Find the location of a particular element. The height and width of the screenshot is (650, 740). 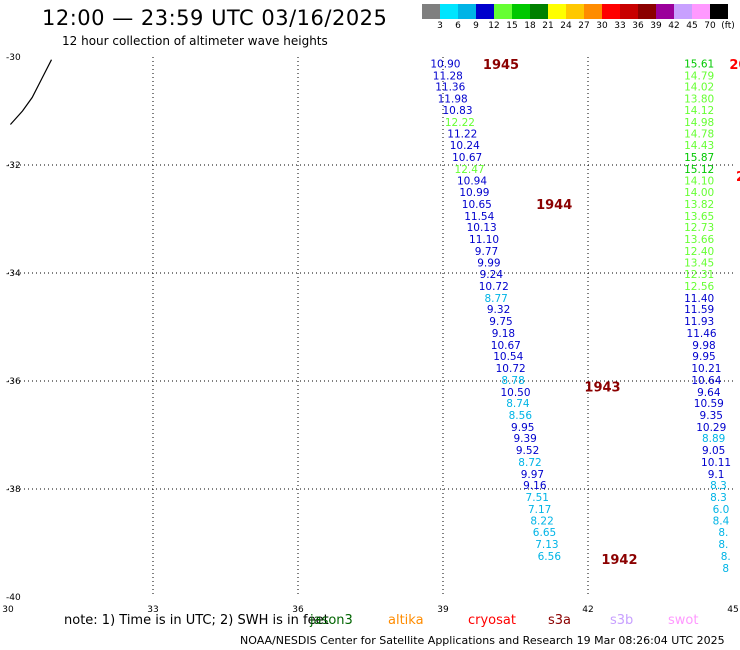

wave-height-label: 9.75 is located at coordinates (500, 322).